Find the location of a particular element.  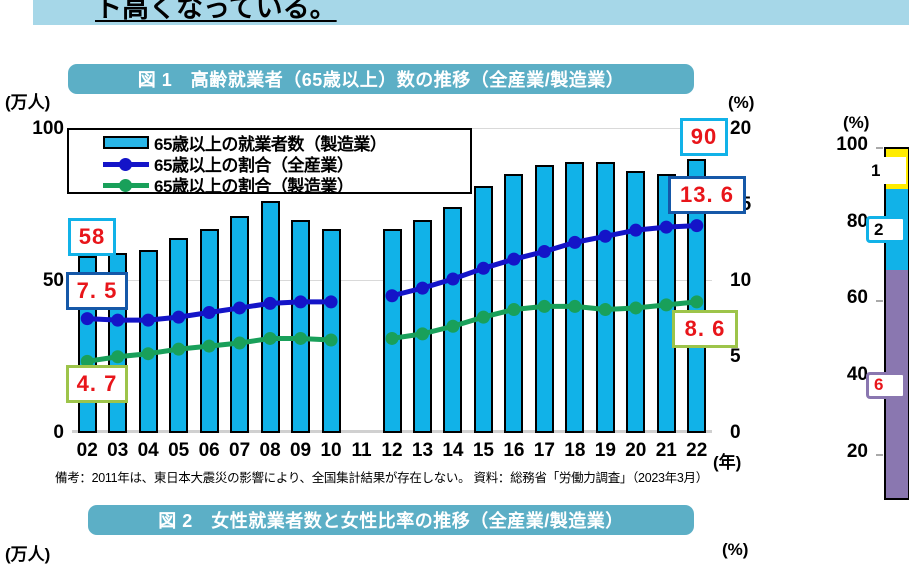

right-chart-tick-40: 40 is located at coordinates (857, 375).